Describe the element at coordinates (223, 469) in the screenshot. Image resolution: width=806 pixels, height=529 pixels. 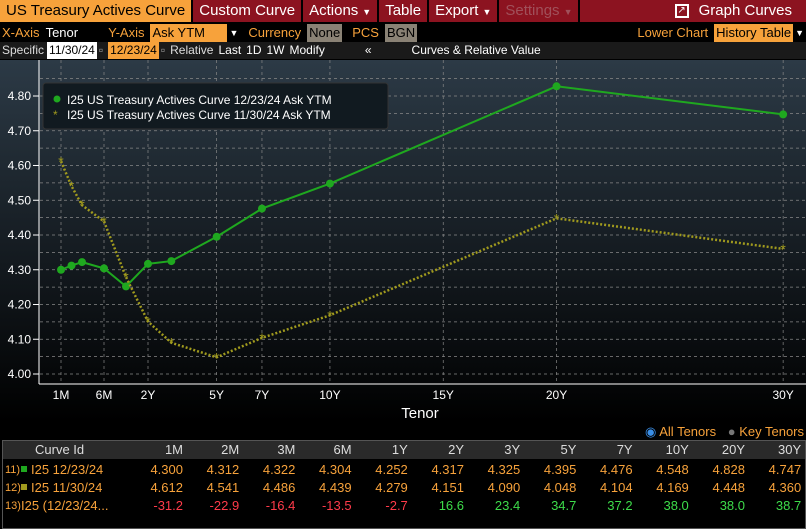
I see `table-cell: 4.312` at that location.